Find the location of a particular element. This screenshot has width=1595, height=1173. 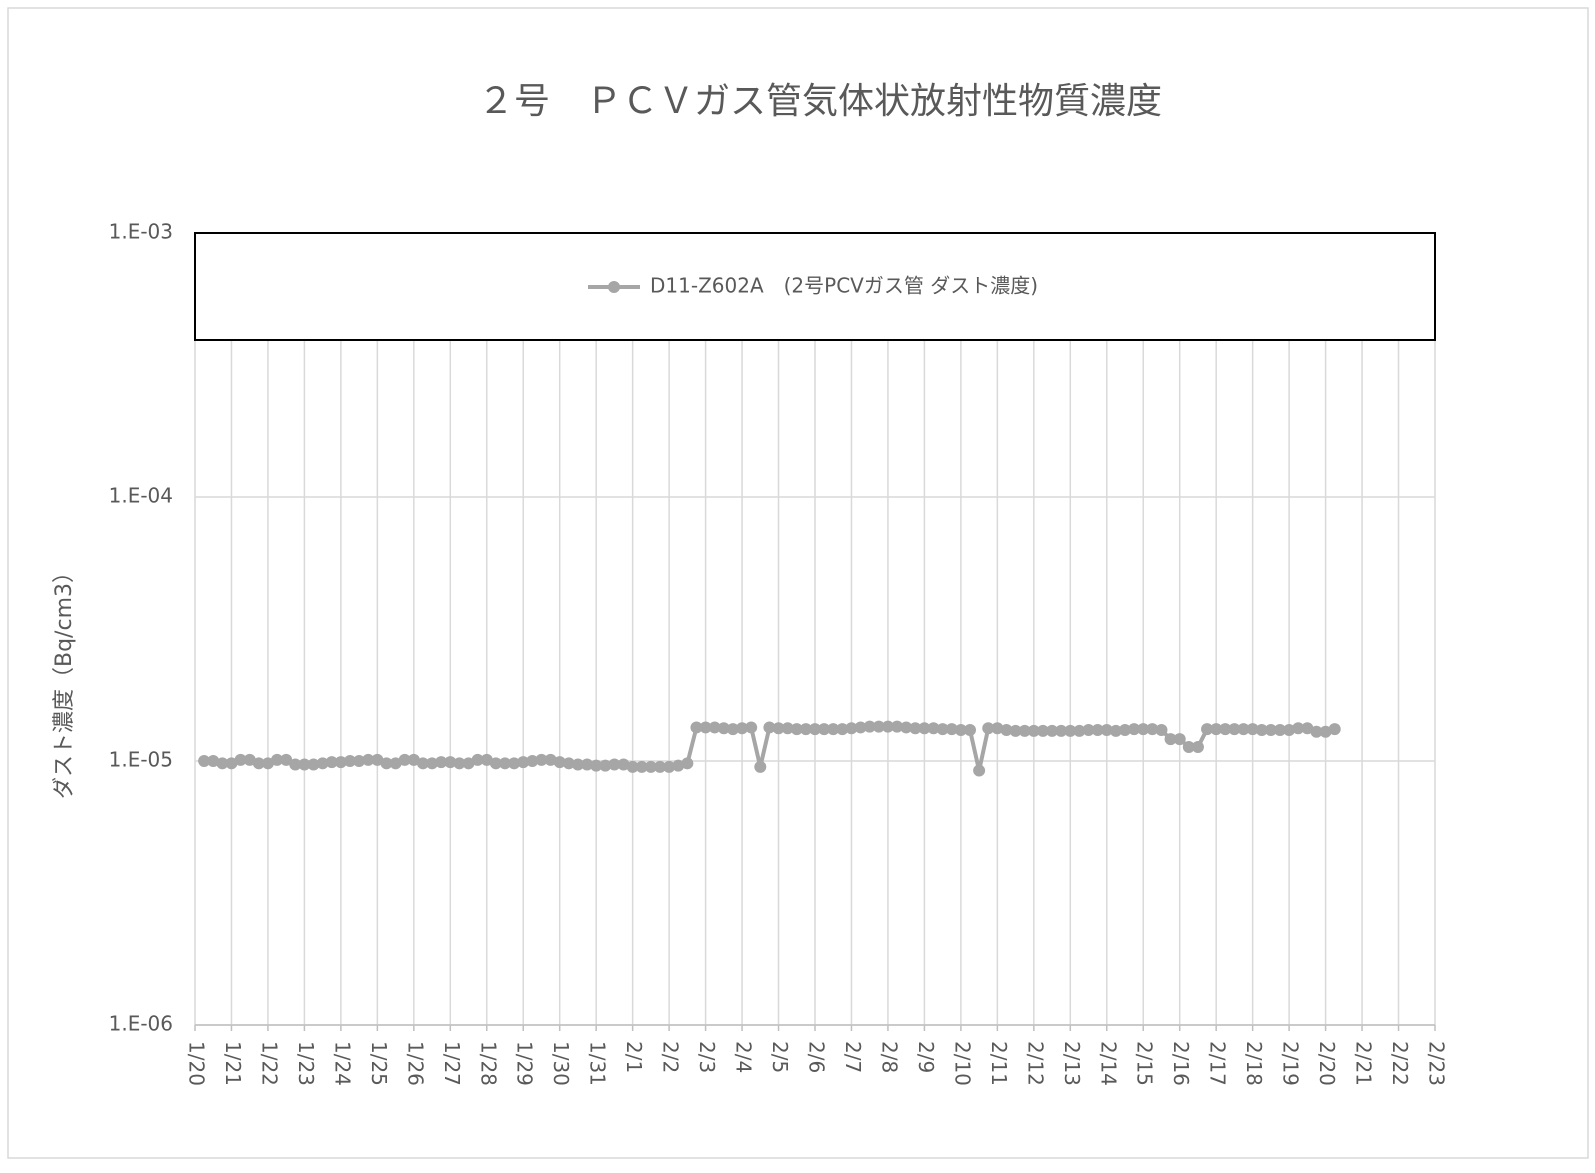

x-tick-label: 2/13 is located at coordinates (1072, 1063).